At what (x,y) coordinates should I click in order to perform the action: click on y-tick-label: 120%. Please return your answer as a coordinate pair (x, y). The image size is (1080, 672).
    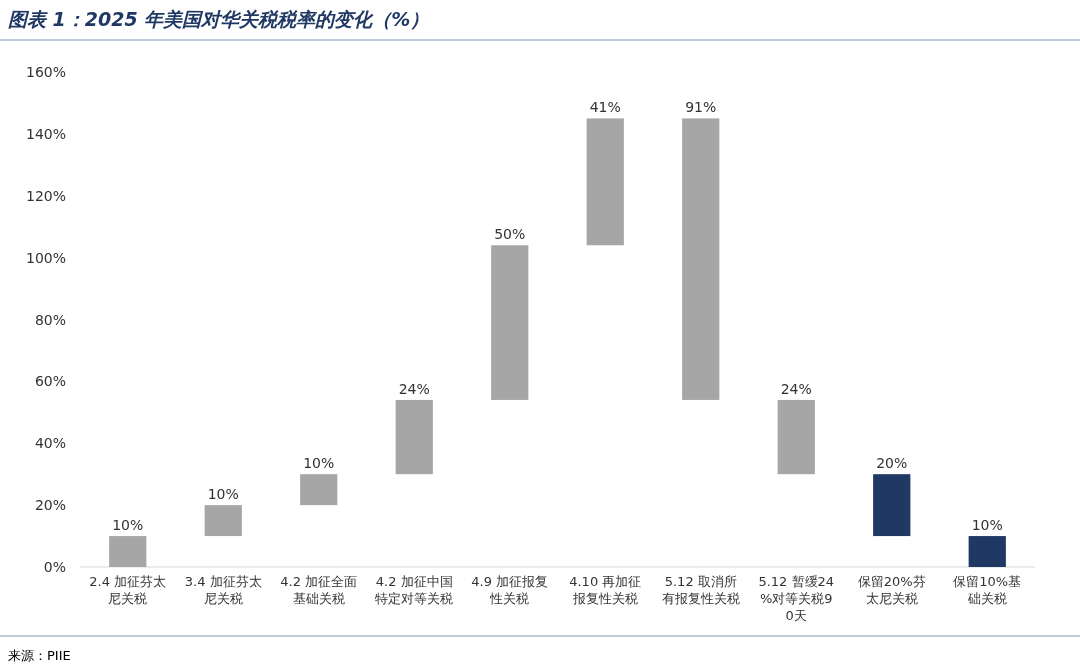
    Looking at the image, I should click on (45, 195).